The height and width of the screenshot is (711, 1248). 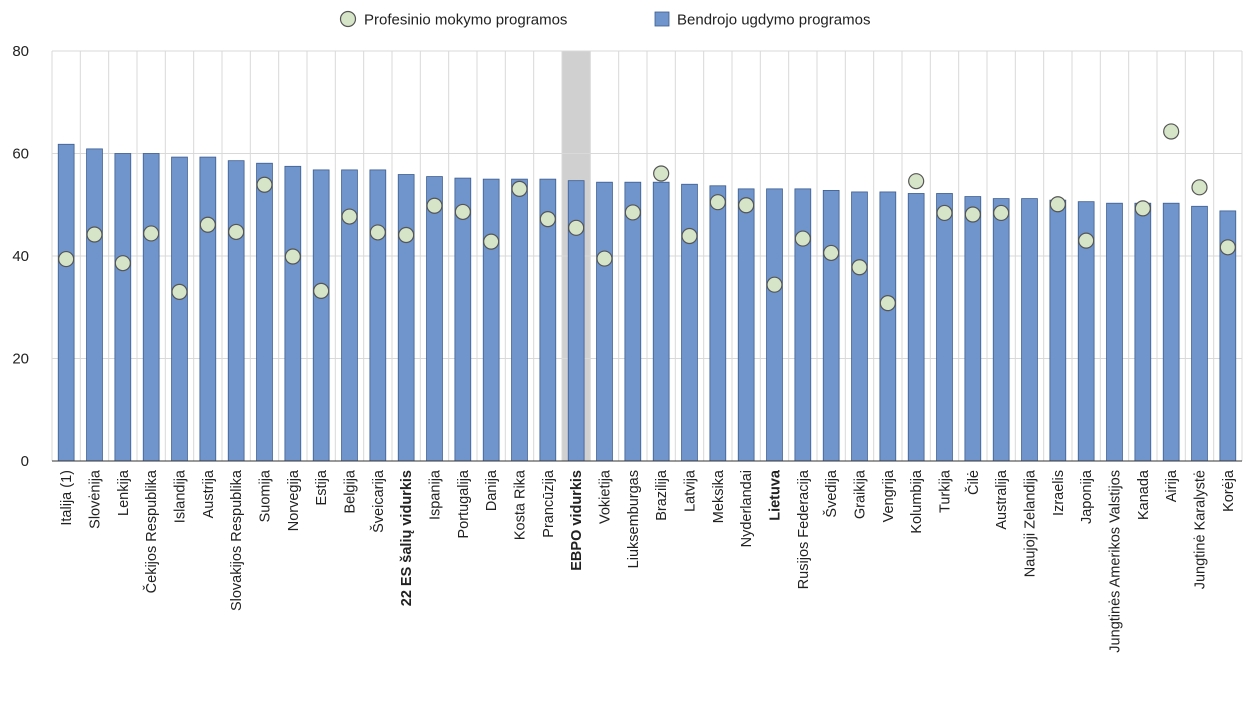 What do you see at coordinates (606, 496) in the screenshot?
I see `x-tick-label: Vokietija` at bounding box center [606, 496].